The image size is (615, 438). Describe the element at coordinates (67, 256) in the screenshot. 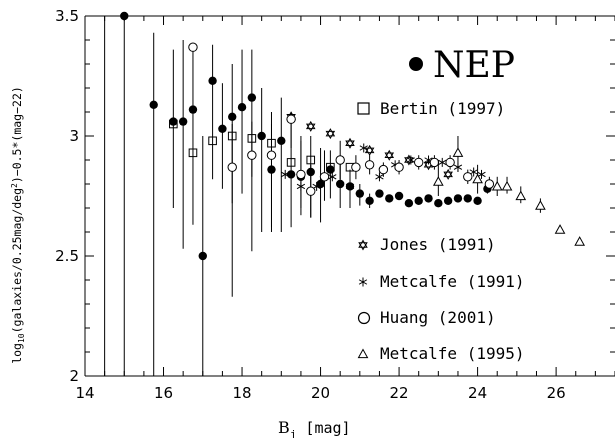

I see `y-tick-label: 2.5` at that location.